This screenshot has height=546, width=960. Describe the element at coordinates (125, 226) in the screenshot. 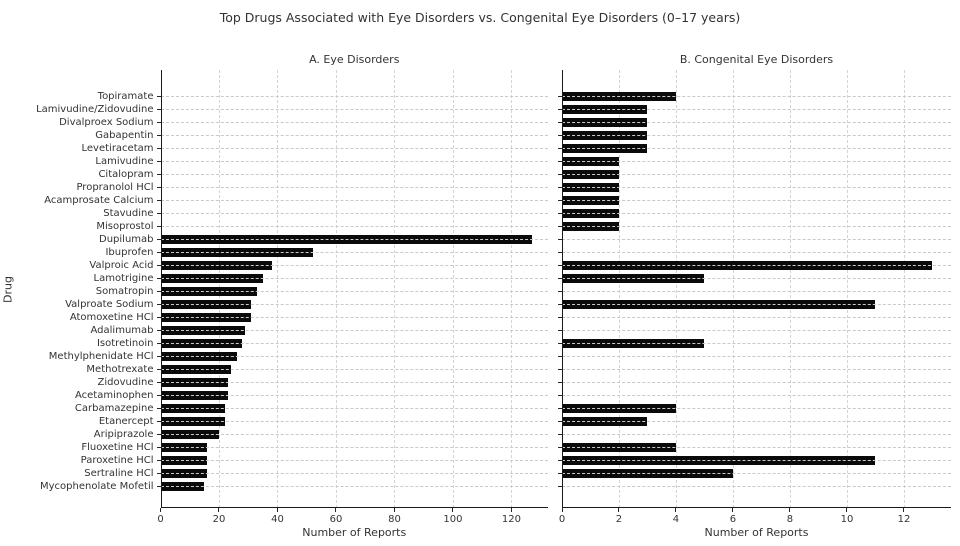

I see `y-tick-label: Misoprostol` at that location.